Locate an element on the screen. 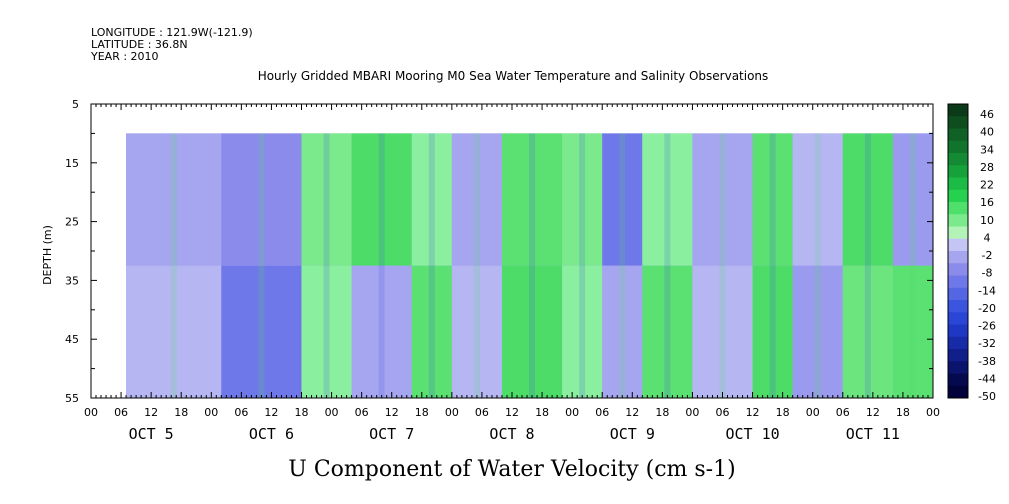 The width and height of the screenshot is (1009, 504). colorbar-label: -38 is located at coordinates (987, 361).